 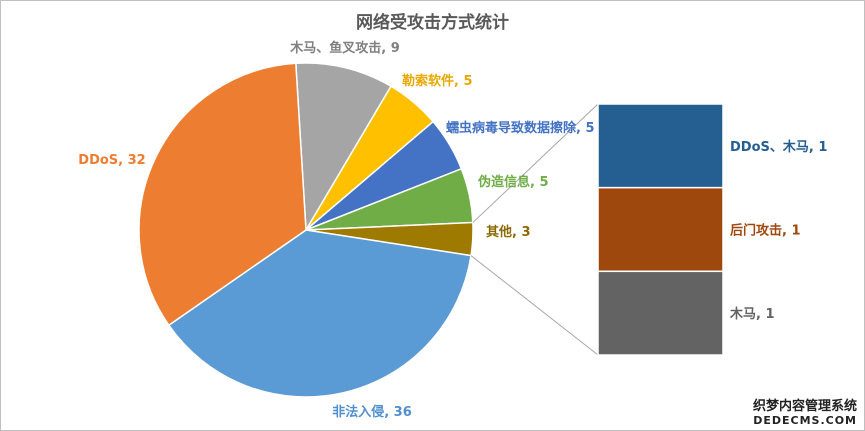 I want to click on slice-label-DDoS: DDoS, 32, so click(x=111, y=160).